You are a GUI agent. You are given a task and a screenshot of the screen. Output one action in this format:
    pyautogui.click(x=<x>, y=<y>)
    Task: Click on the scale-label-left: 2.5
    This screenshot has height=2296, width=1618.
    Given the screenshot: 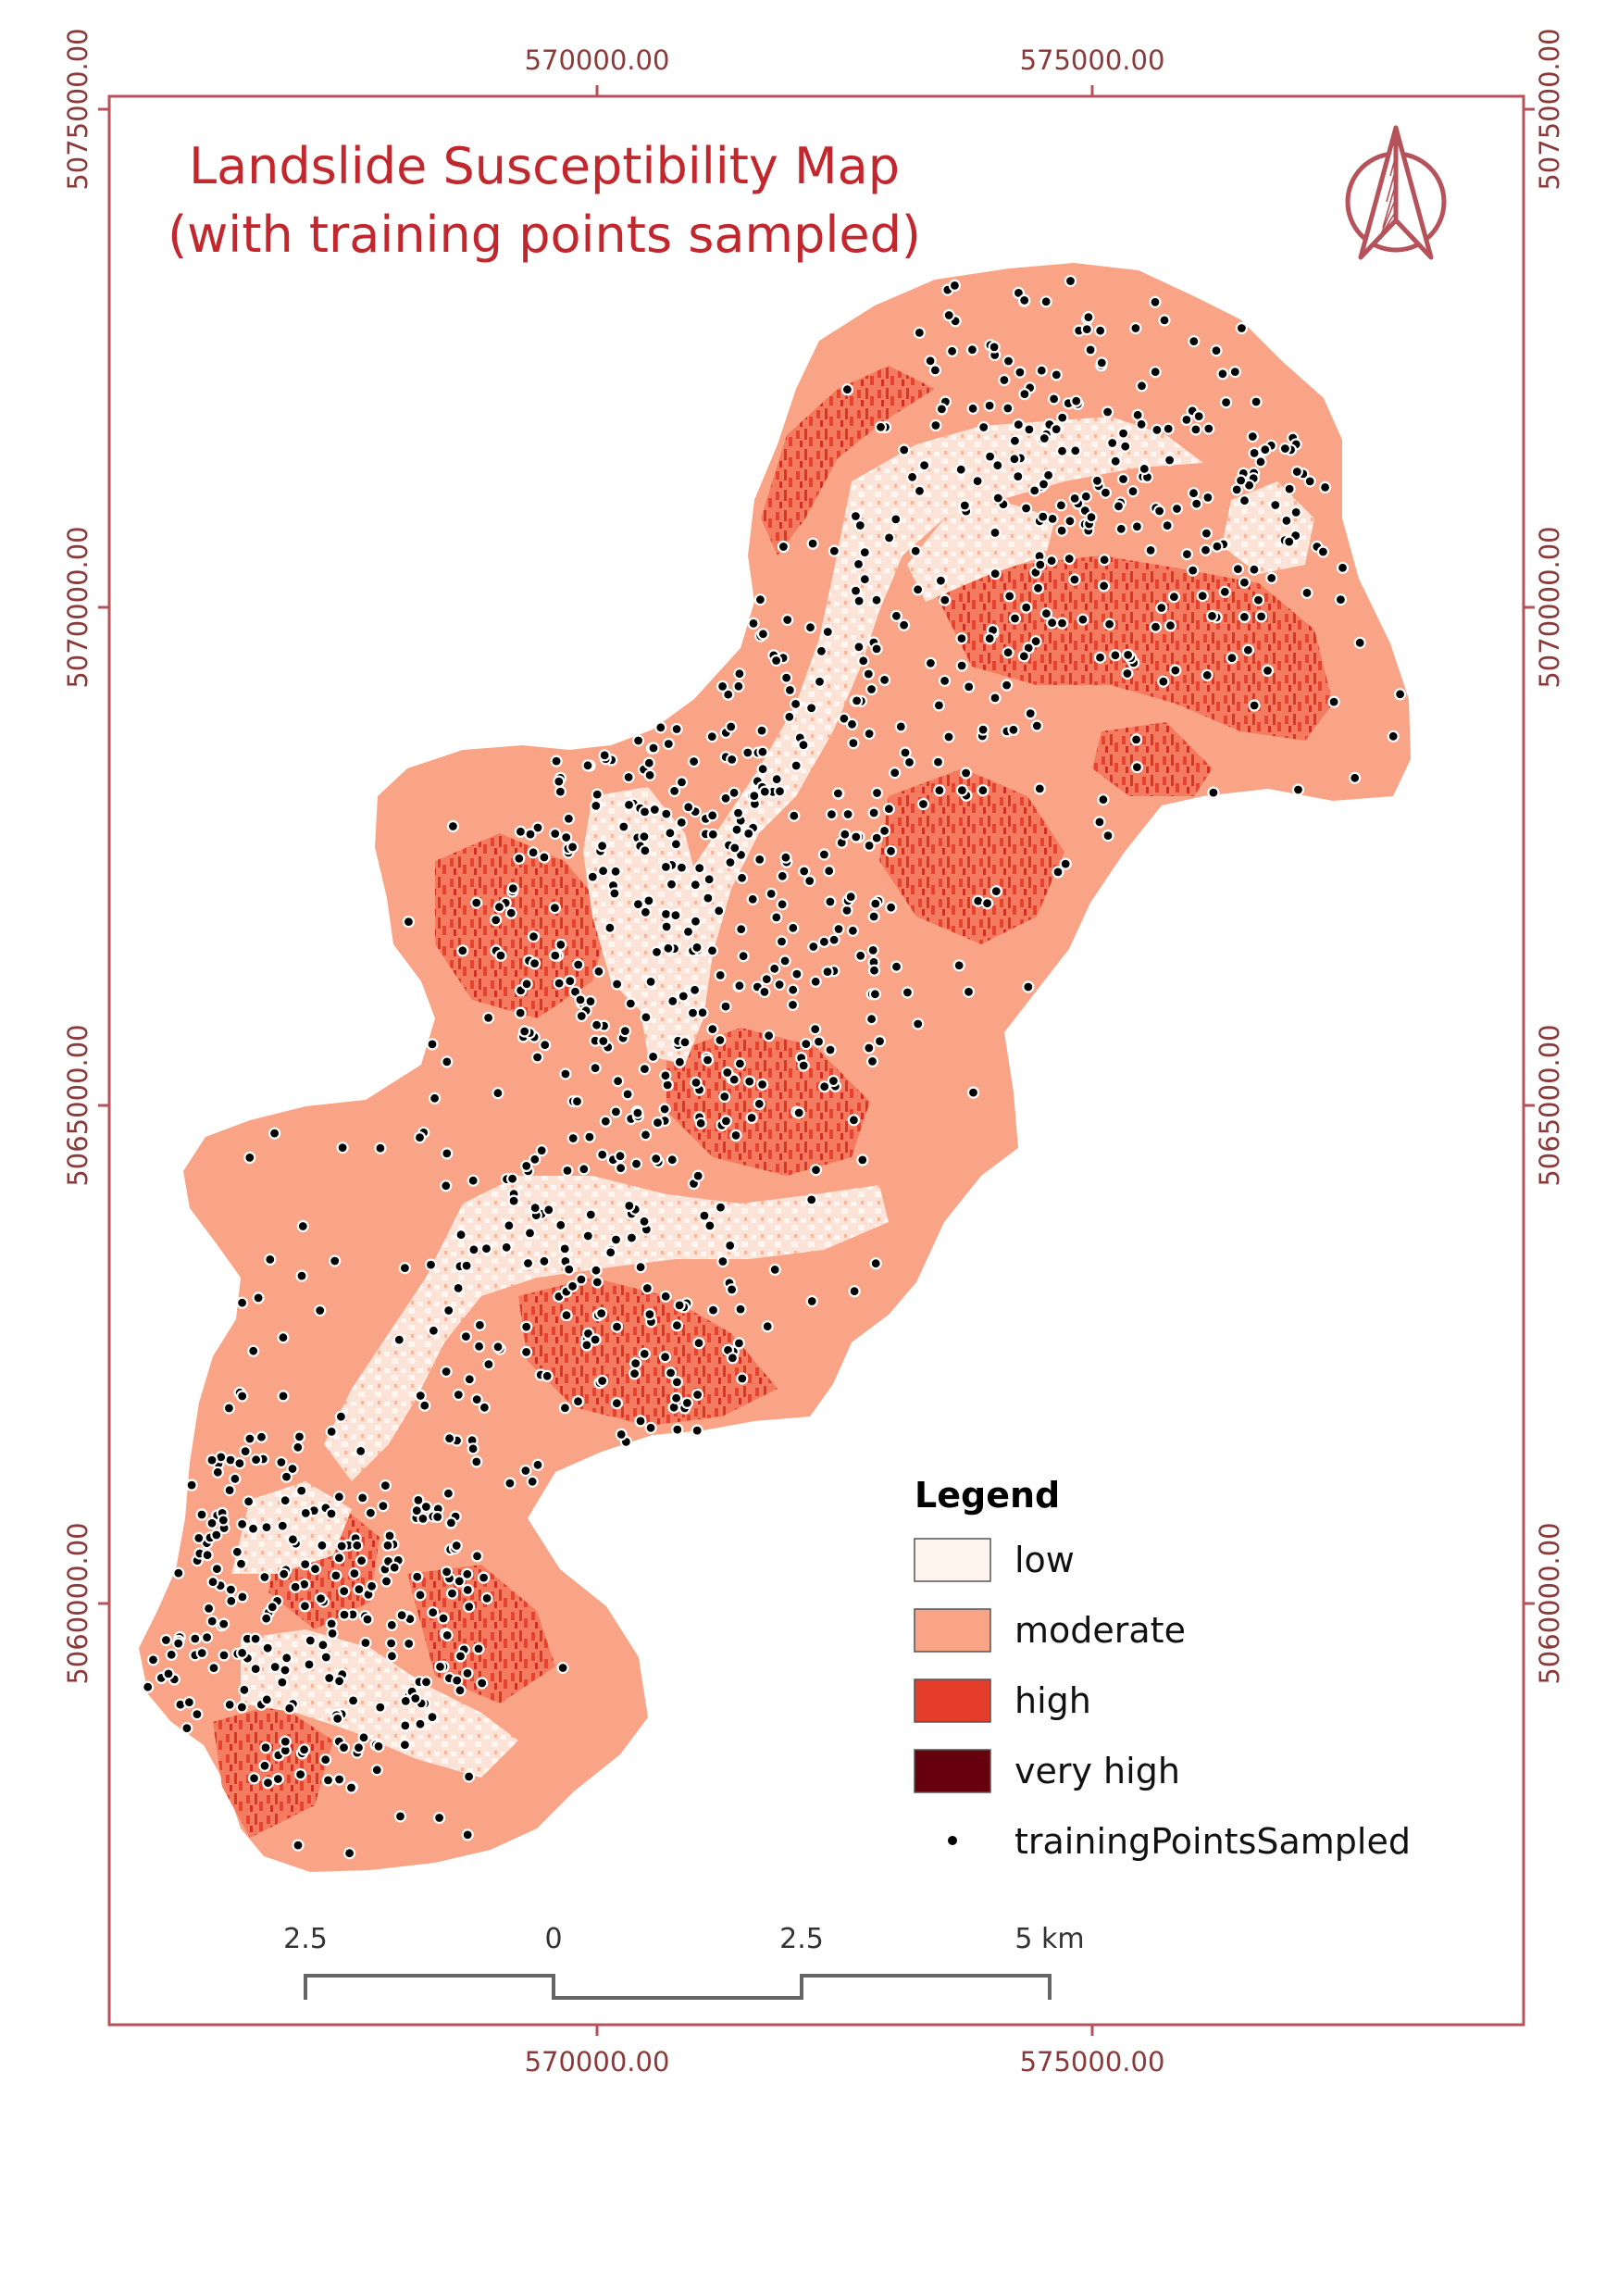 What is the action you would take?
    pyautogui.click(x=305, y=1939)
    